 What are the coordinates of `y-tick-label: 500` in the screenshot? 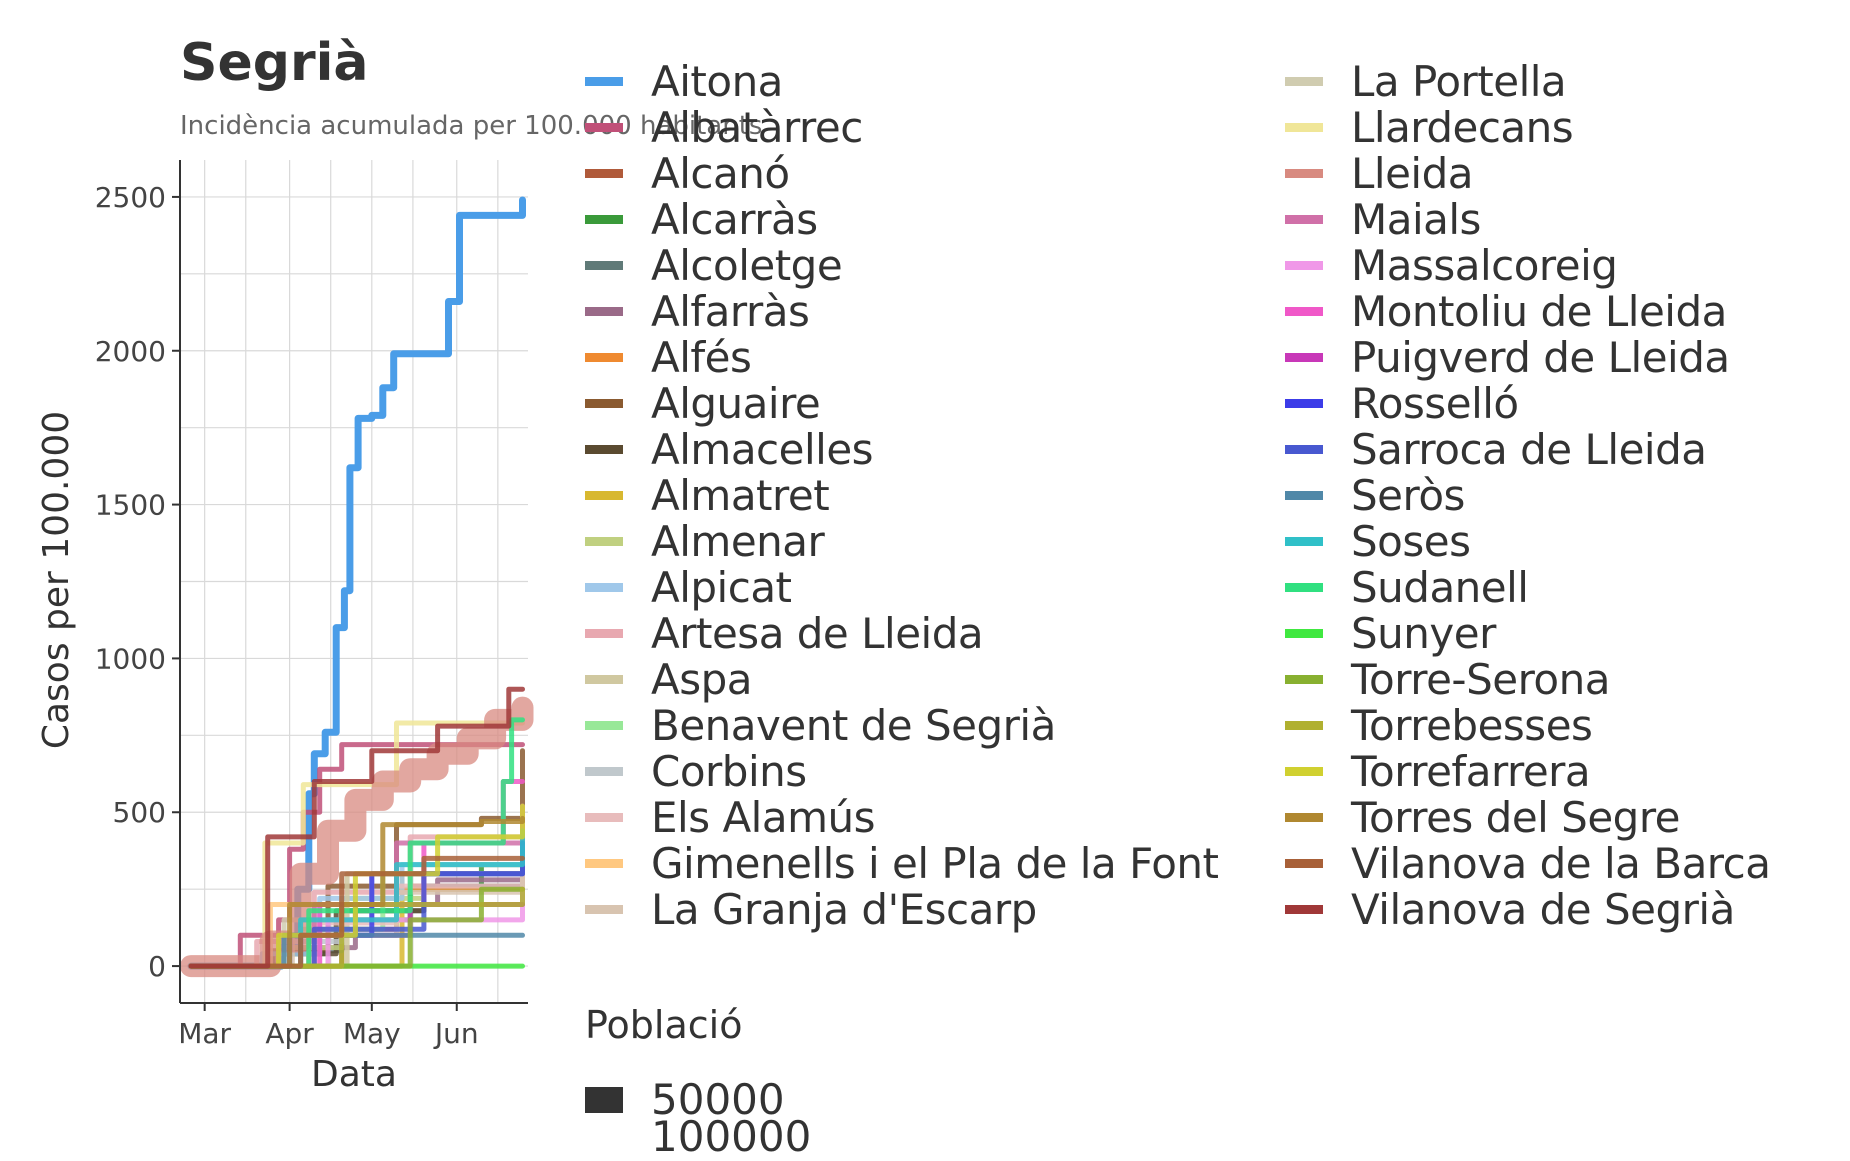 It's located at (139, 812).